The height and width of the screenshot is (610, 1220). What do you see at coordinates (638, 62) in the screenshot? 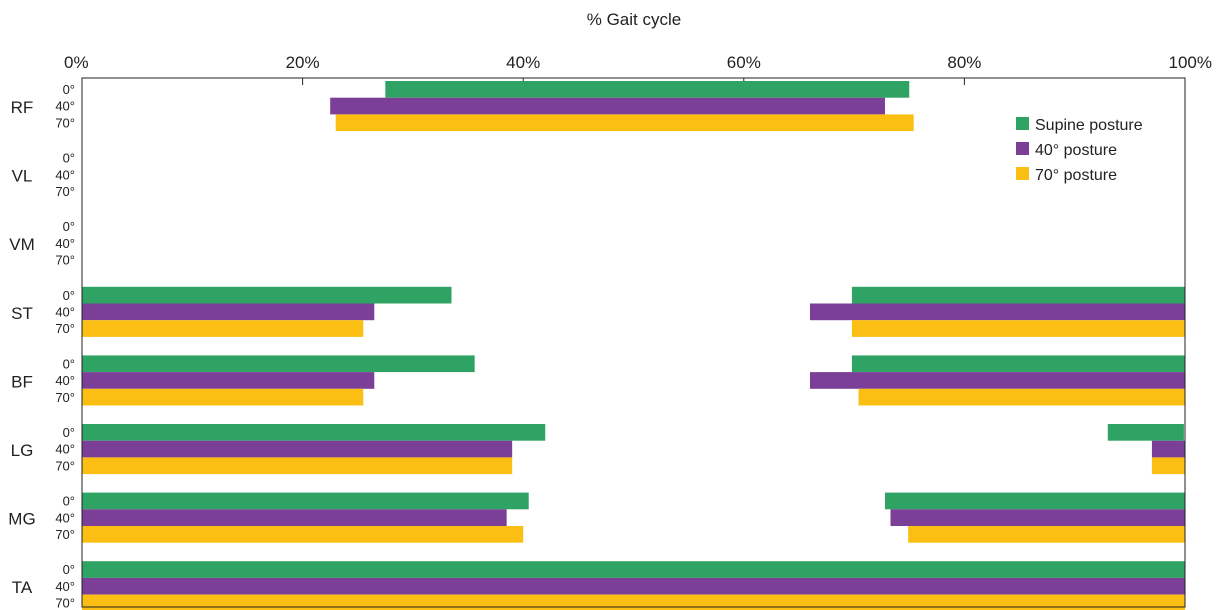
I see `x-axis-ticks: 0% 20% 40% 60% 80% 100%` at bounding box center [638, 62].